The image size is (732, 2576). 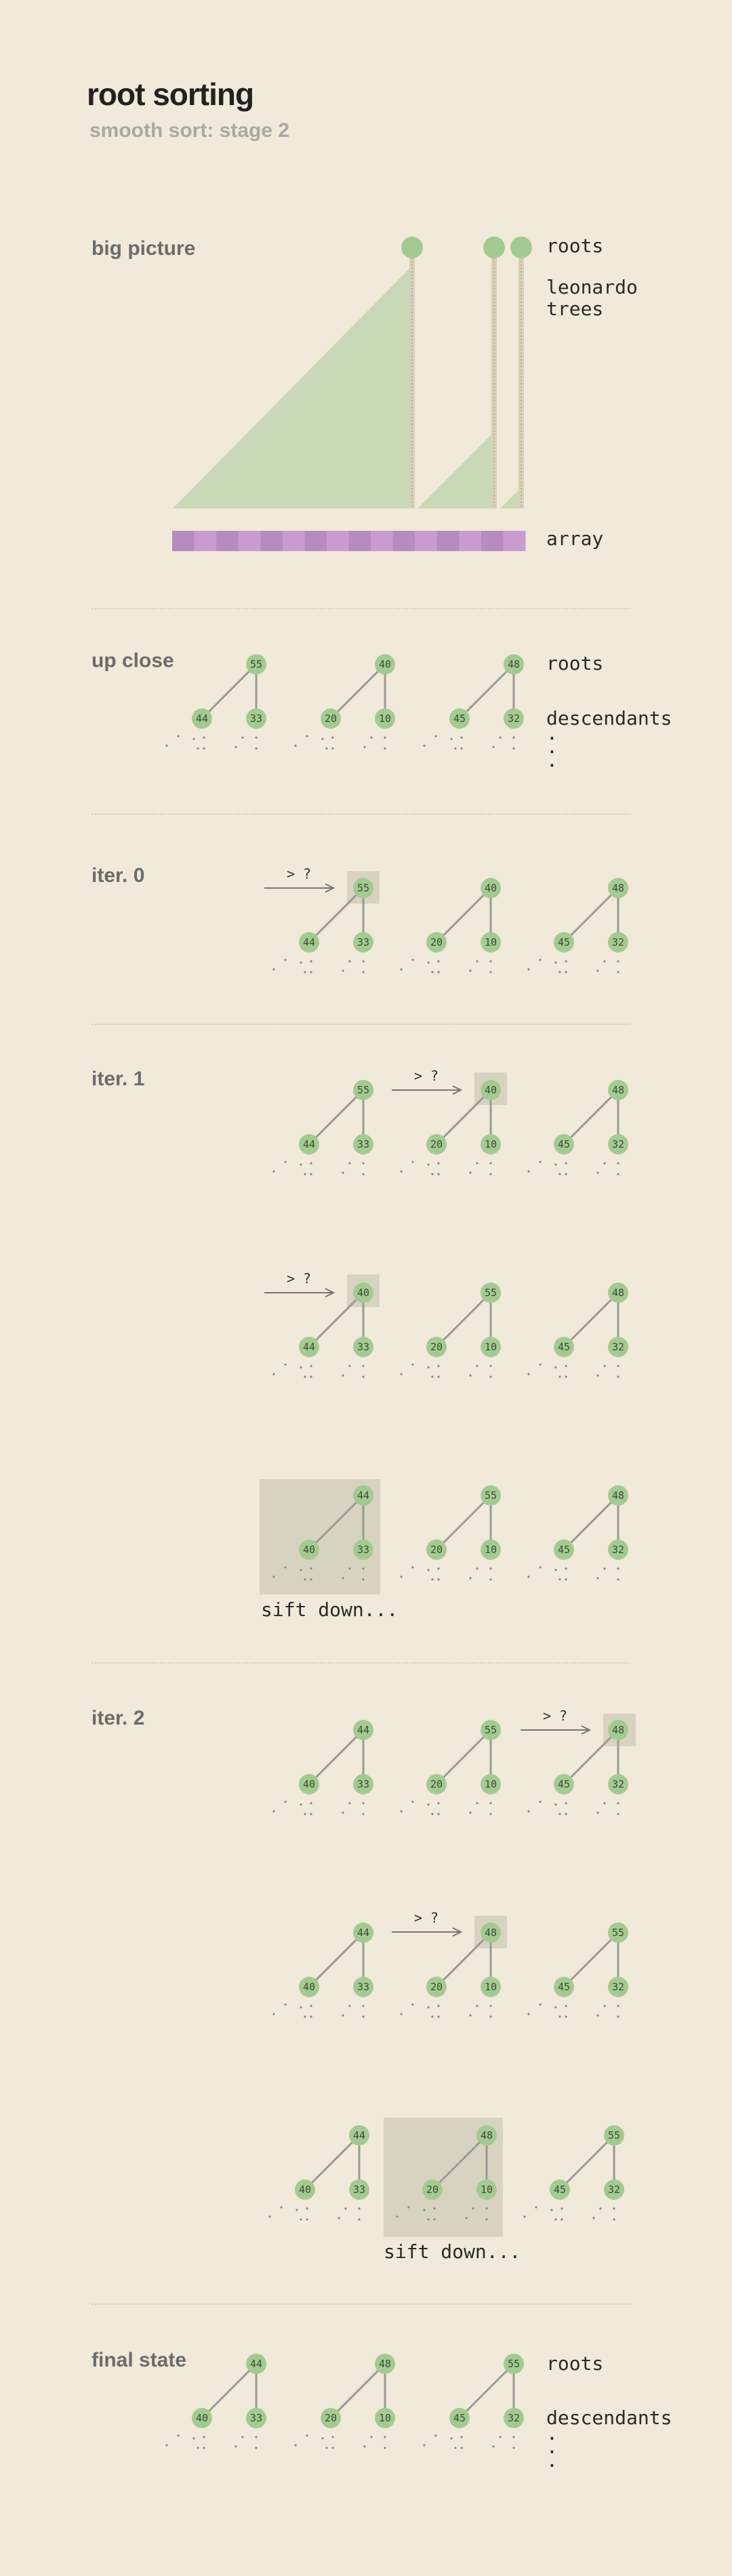 What do you see at coordinates (361, 1024) in the screenshot?
I see `divider` at bounding box center [361, 1024].